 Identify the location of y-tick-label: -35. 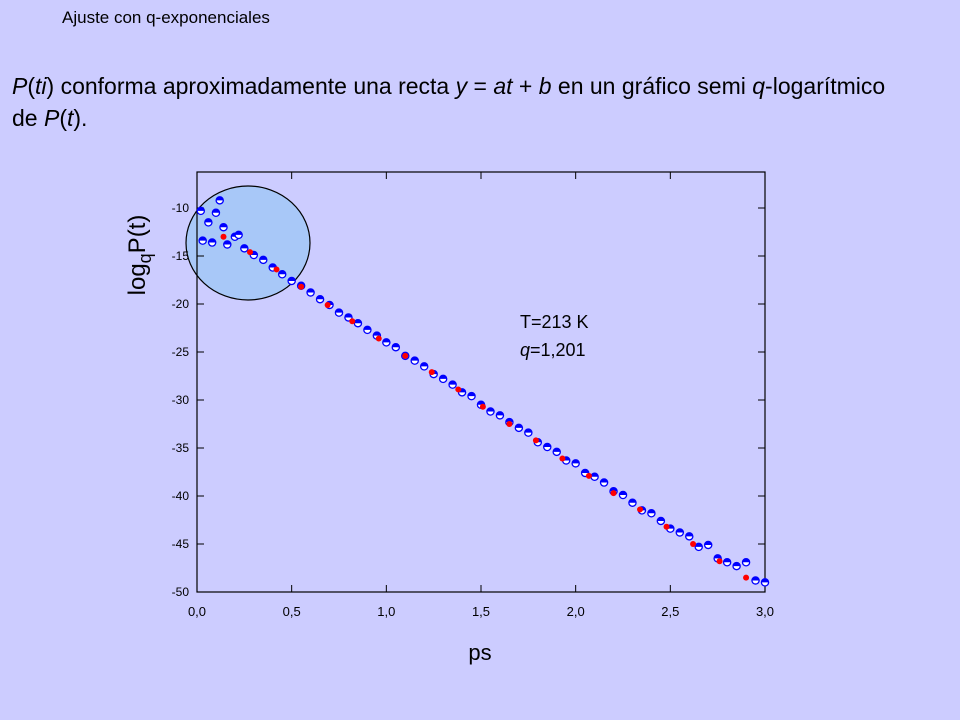
(181, 448).